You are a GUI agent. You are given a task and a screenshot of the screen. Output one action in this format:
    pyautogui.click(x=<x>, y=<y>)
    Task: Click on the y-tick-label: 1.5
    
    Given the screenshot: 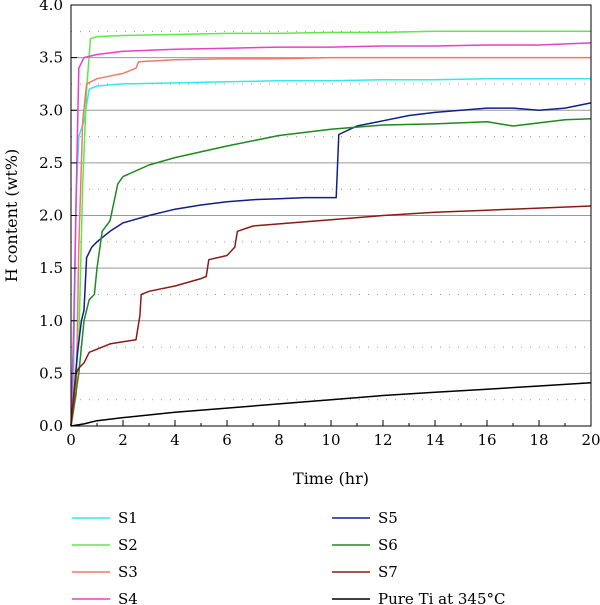 What is the action you would take?
    pyautogui.click(x=51, y=268)
    